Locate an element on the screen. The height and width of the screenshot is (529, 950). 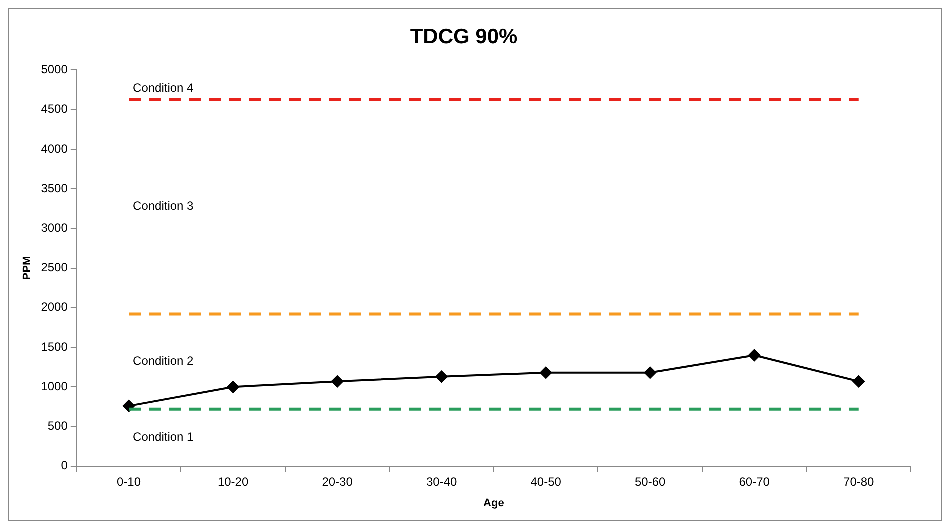
y-tick-label: 2000 is located at coordinates (54, 307).